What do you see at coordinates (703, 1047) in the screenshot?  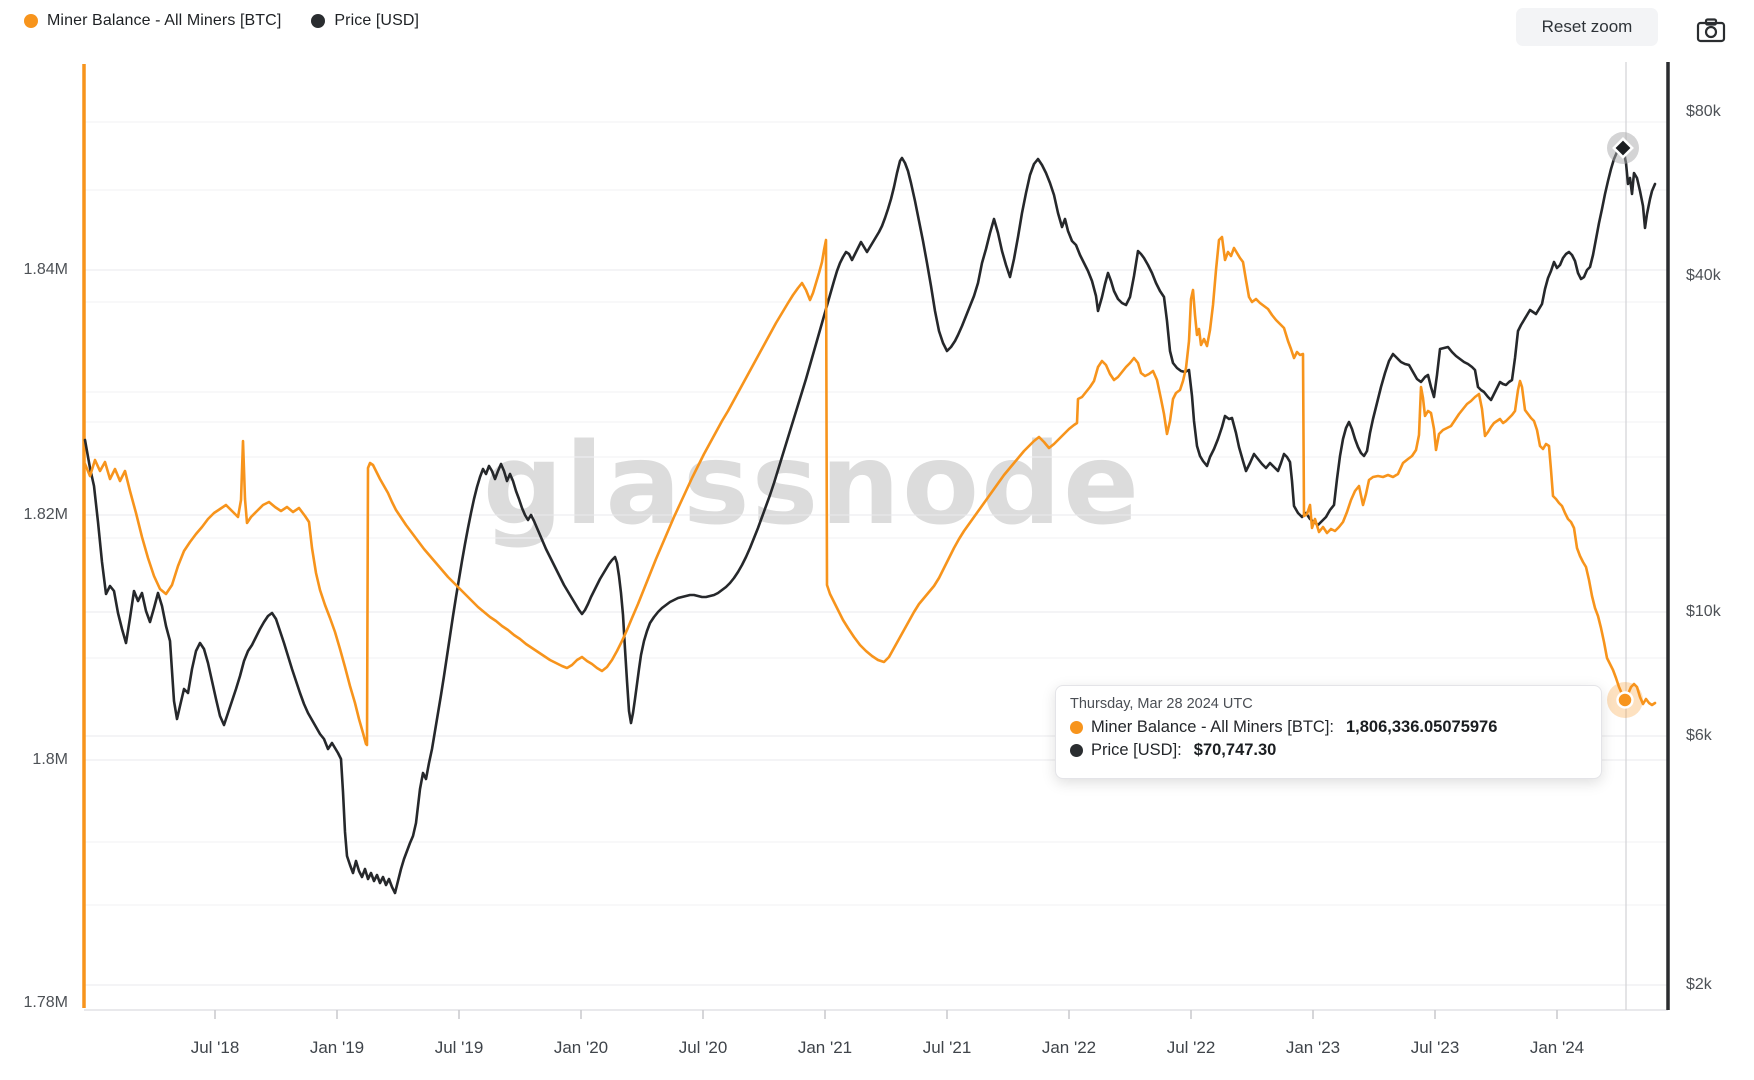 I see `x-axis-tick: Jul '20` at bounding box center [703, 1047].